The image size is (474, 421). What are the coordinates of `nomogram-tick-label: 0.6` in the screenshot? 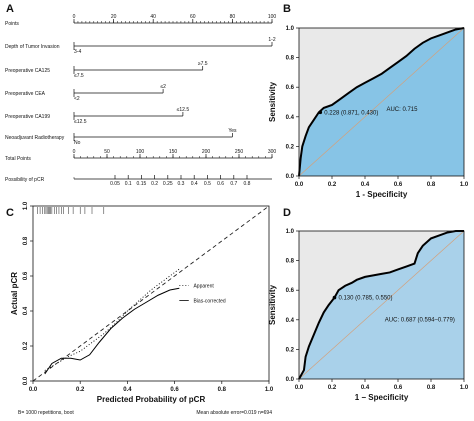 It's located at (220, 184).